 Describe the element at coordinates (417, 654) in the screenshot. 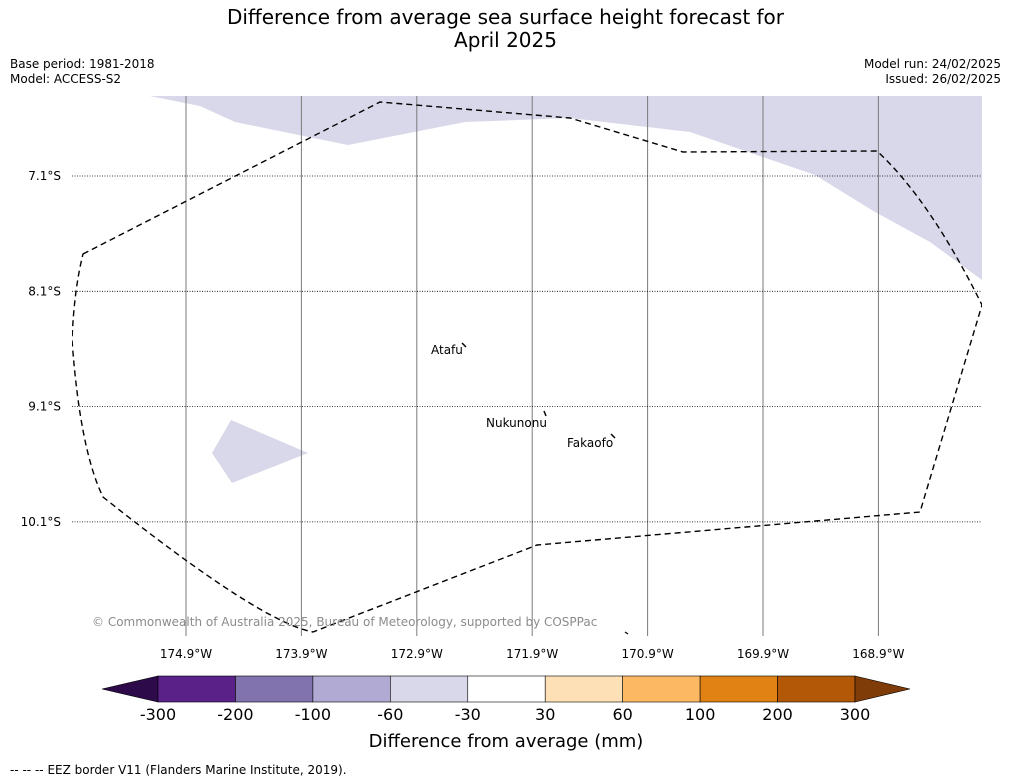

I see `lon-label: 172.9°W` at that location.